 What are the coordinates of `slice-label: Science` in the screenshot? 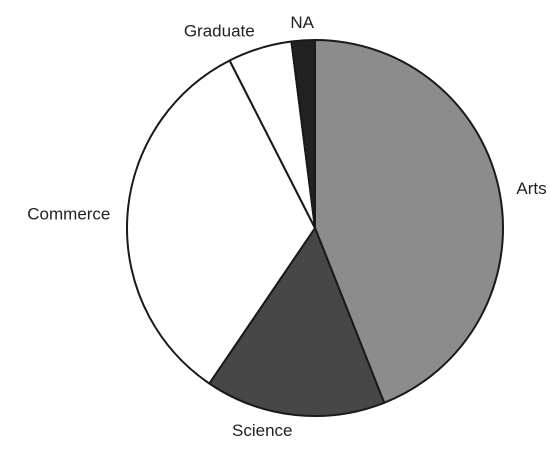 It's located at (262, 430).